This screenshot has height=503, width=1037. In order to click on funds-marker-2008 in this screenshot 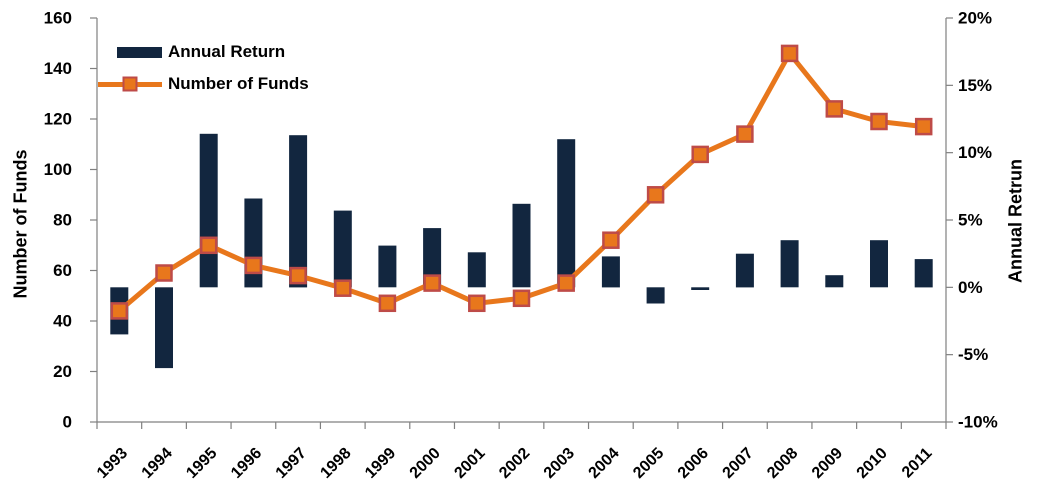, I will do `click(789, 53)`.